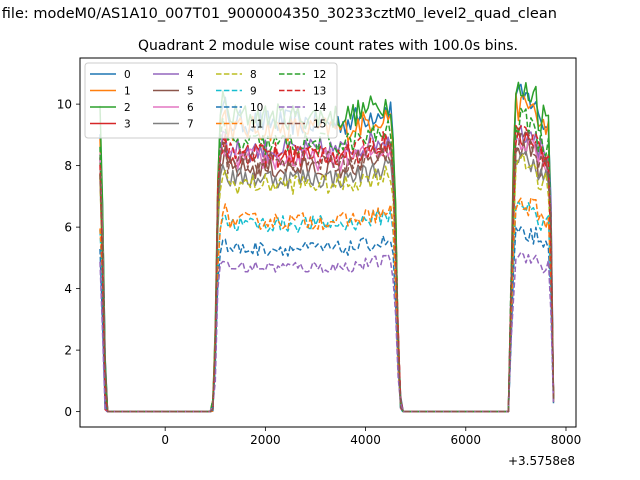  Describe the element at coordinates (211, 100) in the screenshot. I see `legend-box` at that location.